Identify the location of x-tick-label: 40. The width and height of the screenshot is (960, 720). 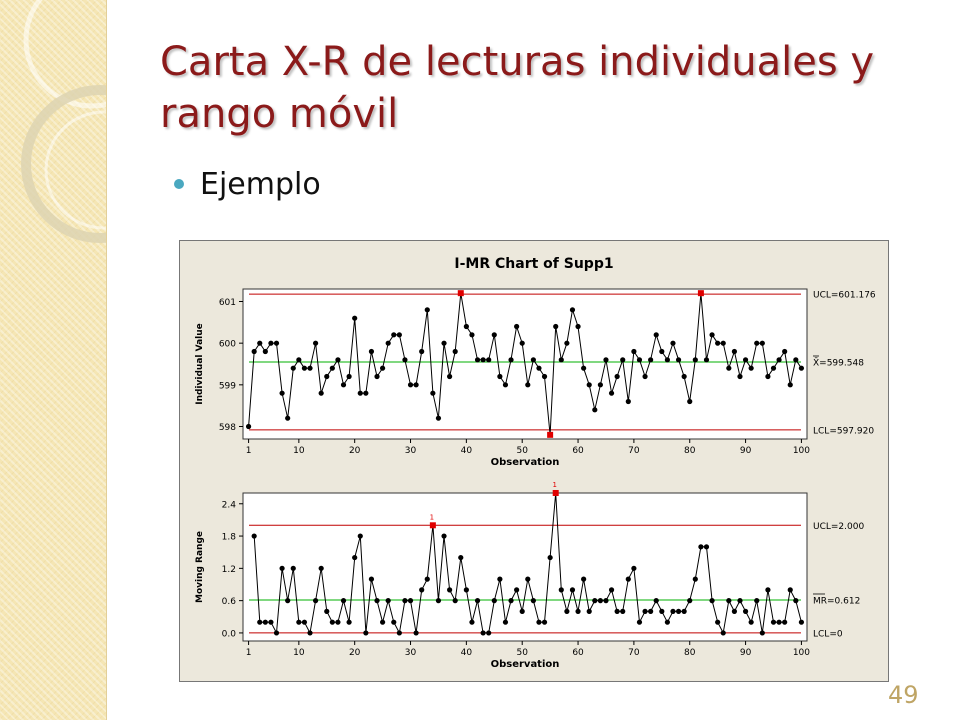
(467, 653).